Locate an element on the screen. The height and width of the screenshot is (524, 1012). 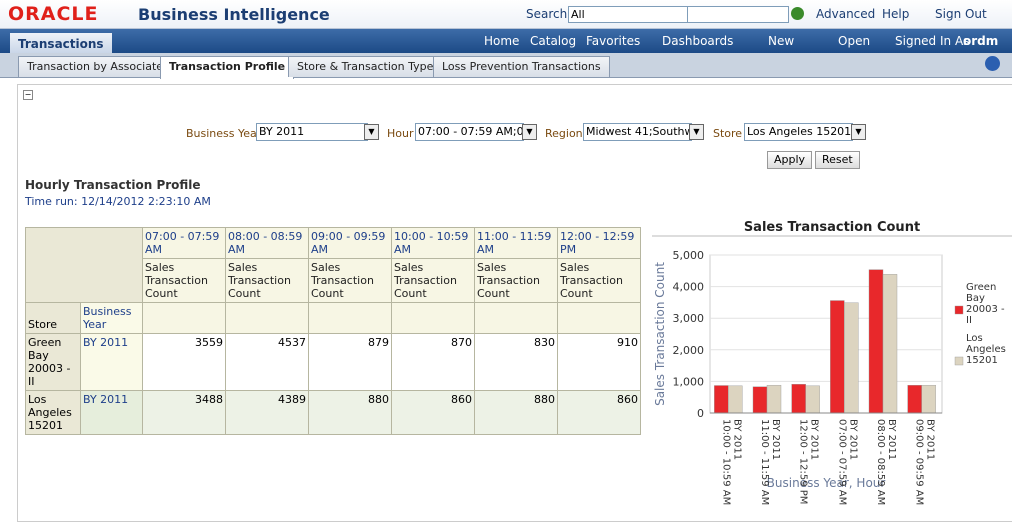
logo: ORACLE is located at coordinates (53, 14).